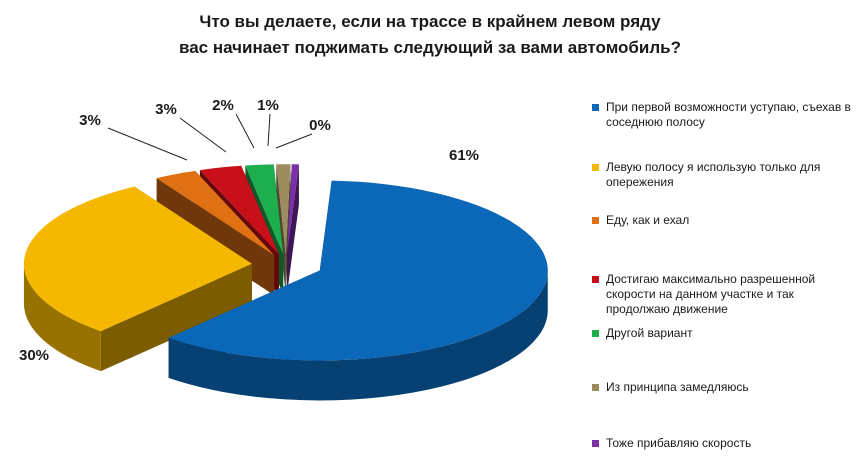 The height and width of the screenshot is (474, 860). What do you see at coordinates (34, 355) in the screenshot?
I see `data-label-2: 30%` at bounding box center [34, 355].